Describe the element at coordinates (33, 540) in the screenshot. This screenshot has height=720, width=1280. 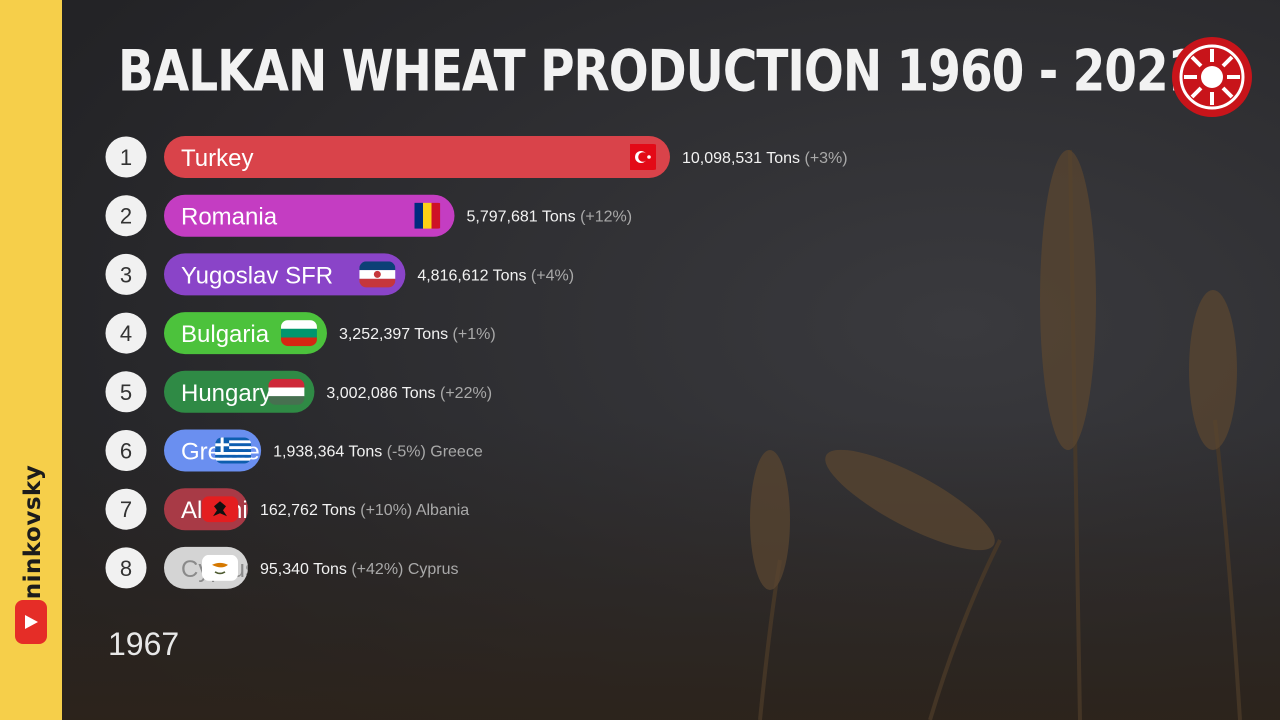
I see `channel-name: aninkovsky` at that location.